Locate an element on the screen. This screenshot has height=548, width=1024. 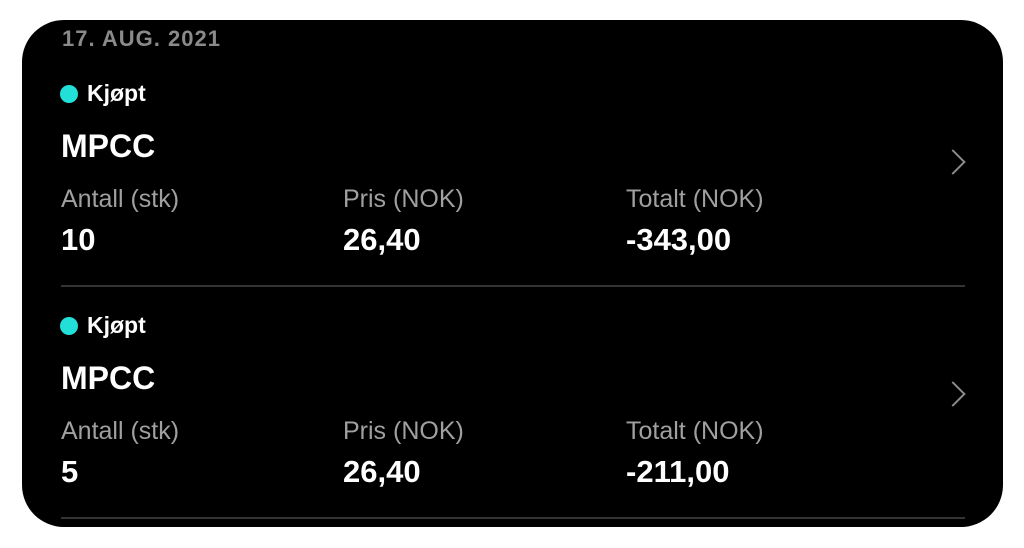
quantity-column: Antall (stk) 5 is located at coordinates (120, 453).